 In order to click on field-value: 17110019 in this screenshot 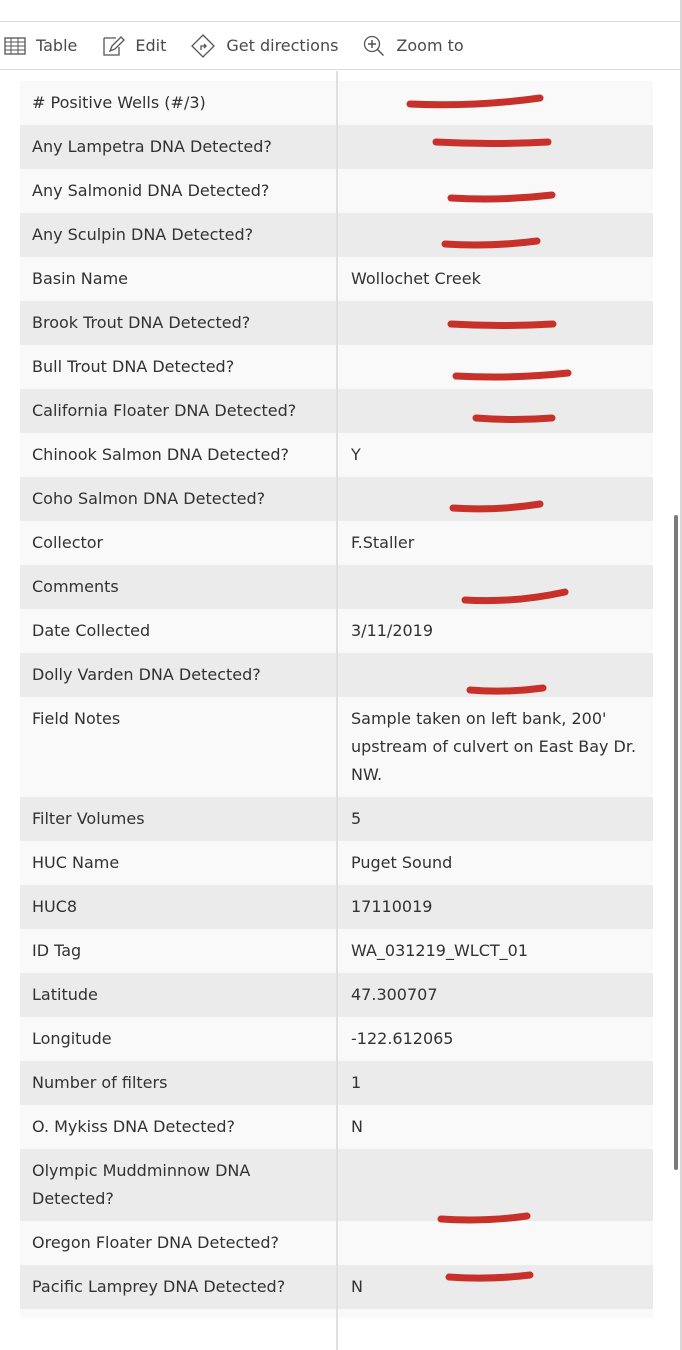, I will do `click(392, 906)`.